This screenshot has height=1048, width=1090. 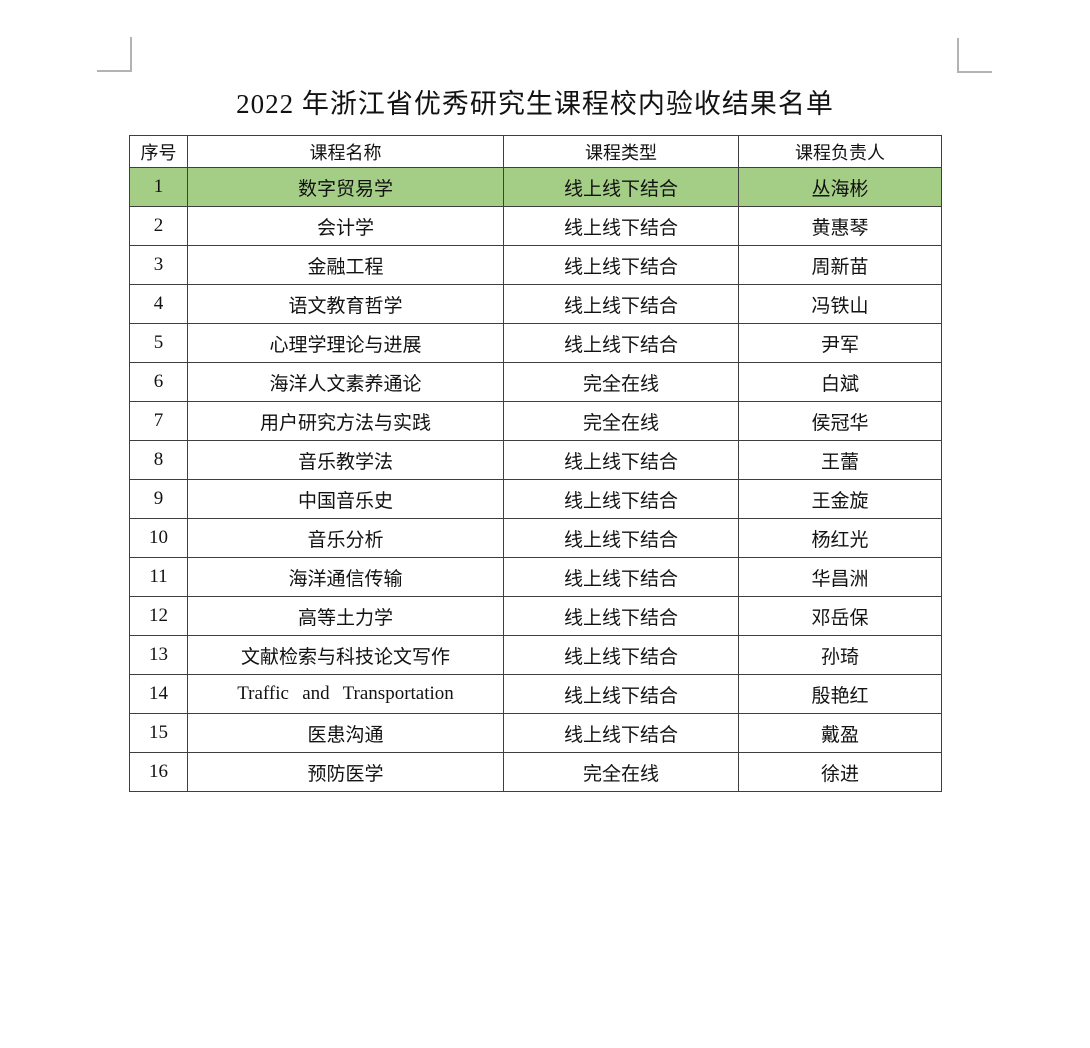 I want to click on cell-serial-number: 8, so click(x=158, y=460).